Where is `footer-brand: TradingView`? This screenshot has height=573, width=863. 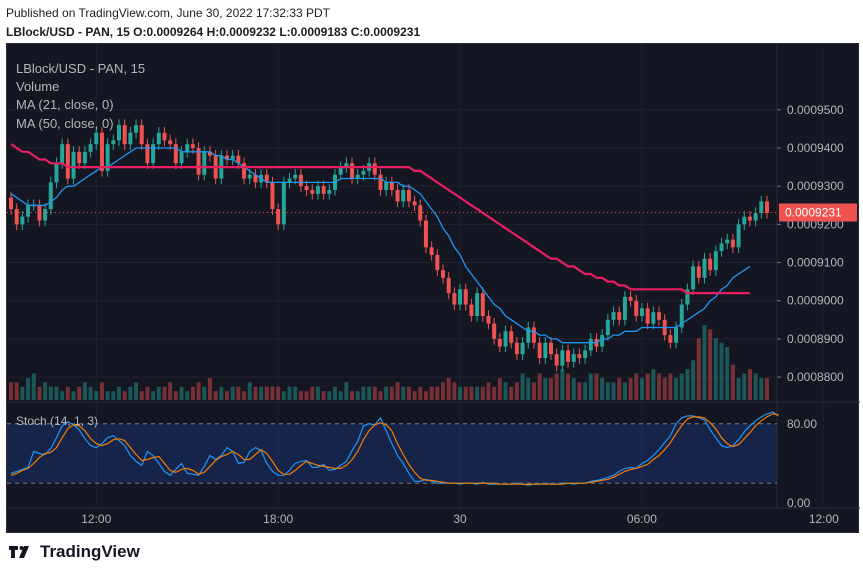
footer-brand: TradingView is located at coordinates (74, 552).